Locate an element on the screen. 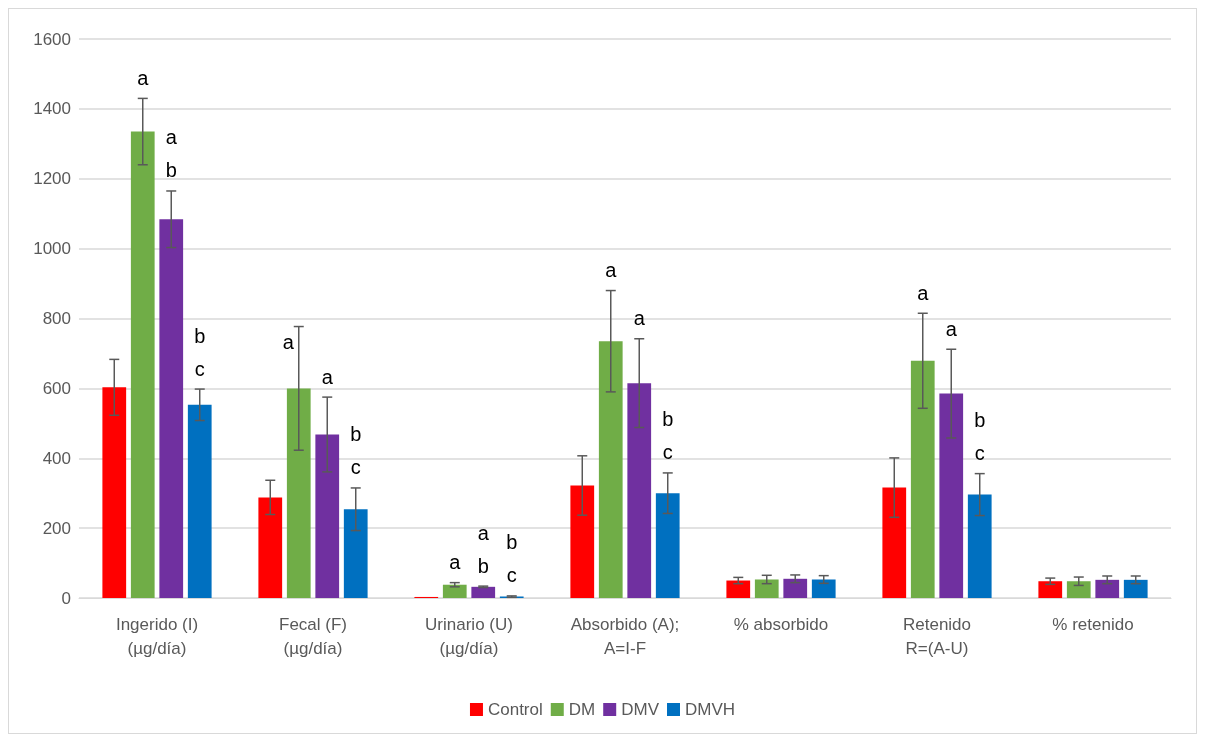 This screenshot has height=744, width=1207. y-tick-label: 1400 is located at coordinates (52, 109).